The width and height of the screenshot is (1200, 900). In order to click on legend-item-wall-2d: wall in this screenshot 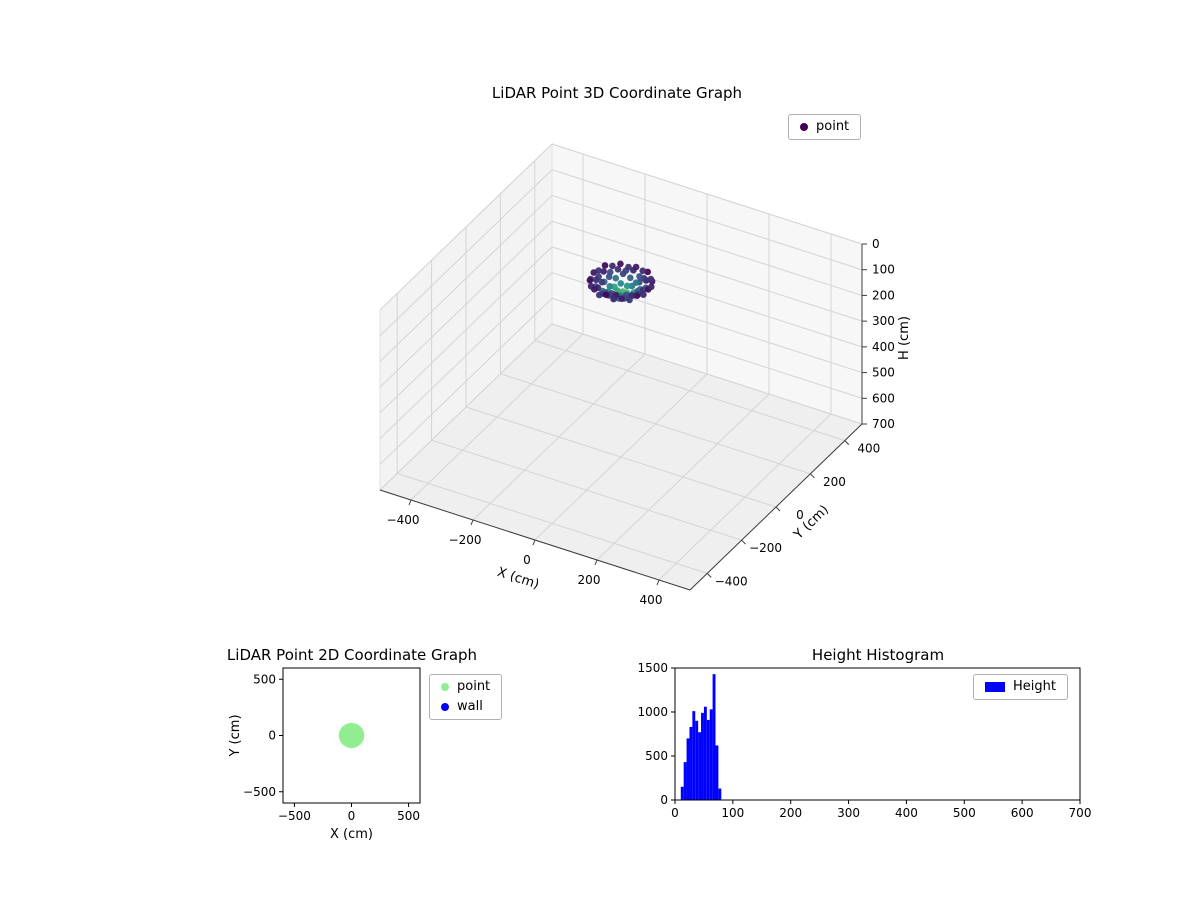, I will do `click(465, 707)`.